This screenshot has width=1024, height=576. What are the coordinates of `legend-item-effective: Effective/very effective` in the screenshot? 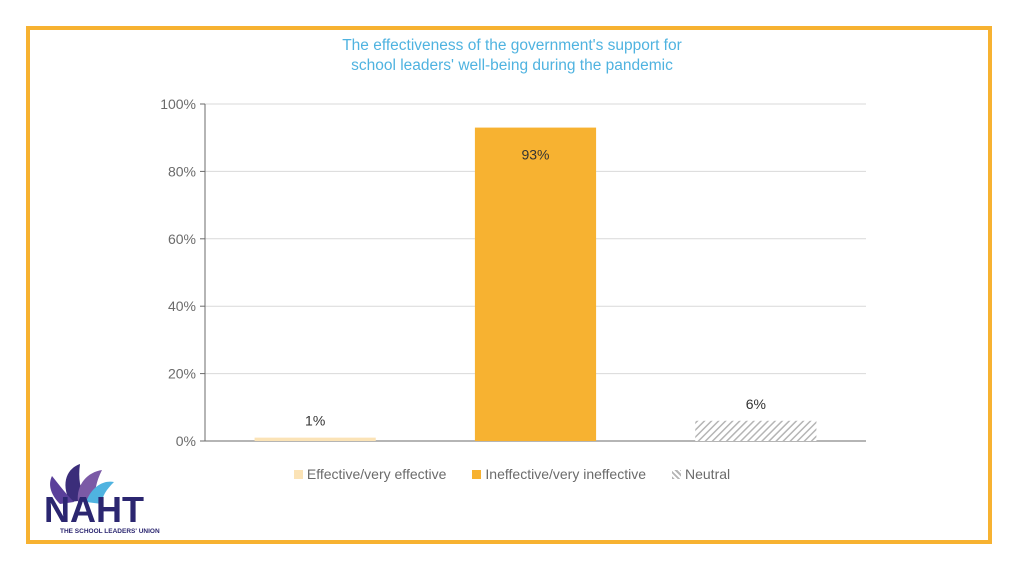 It's located at (370, 474).